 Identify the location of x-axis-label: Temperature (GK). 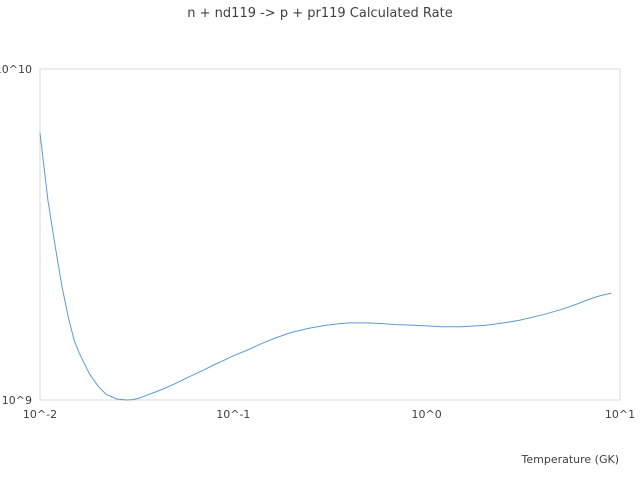
(570, 459).